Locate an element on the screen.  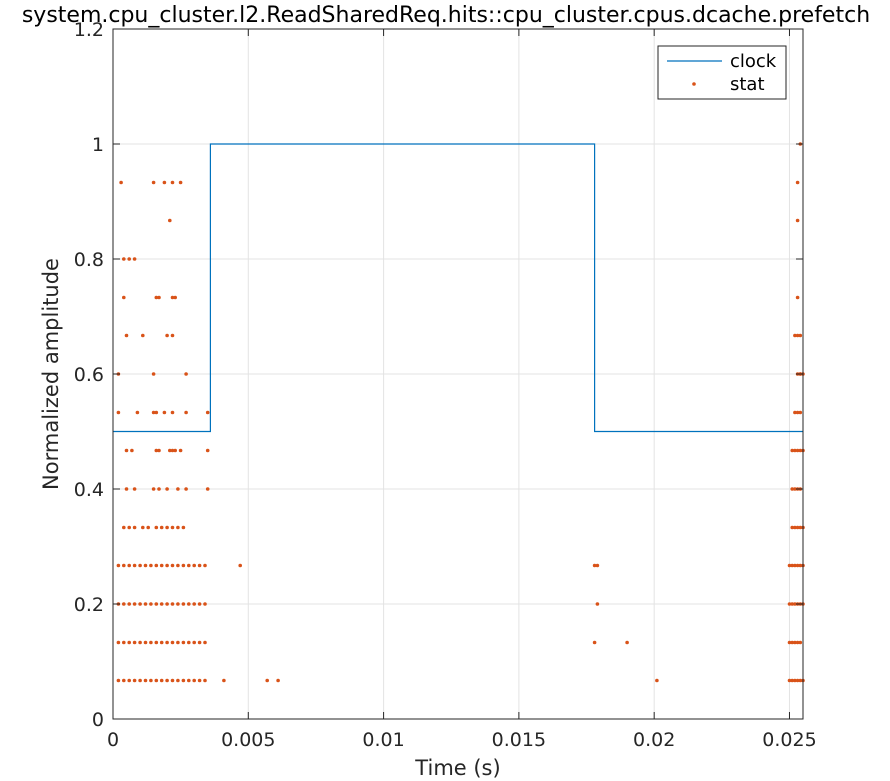
y-tick-label: 1 is located at coordinates (98, 145).